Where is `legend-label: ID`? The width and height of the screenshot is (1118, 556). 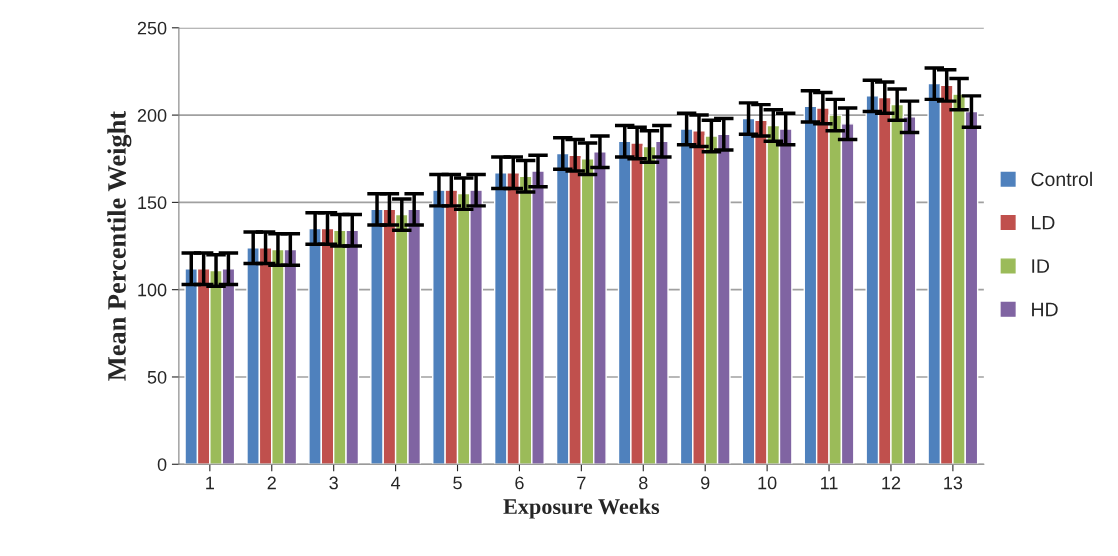 legend-label: ID is located at coordinates (1041, 266).